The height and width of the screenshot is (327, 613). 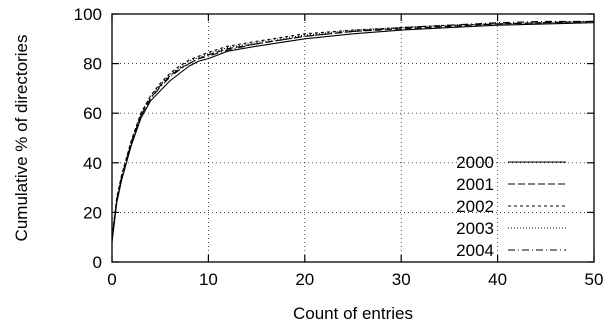 I want to click on y-tick-label: 0, so click(x=97, y=262).